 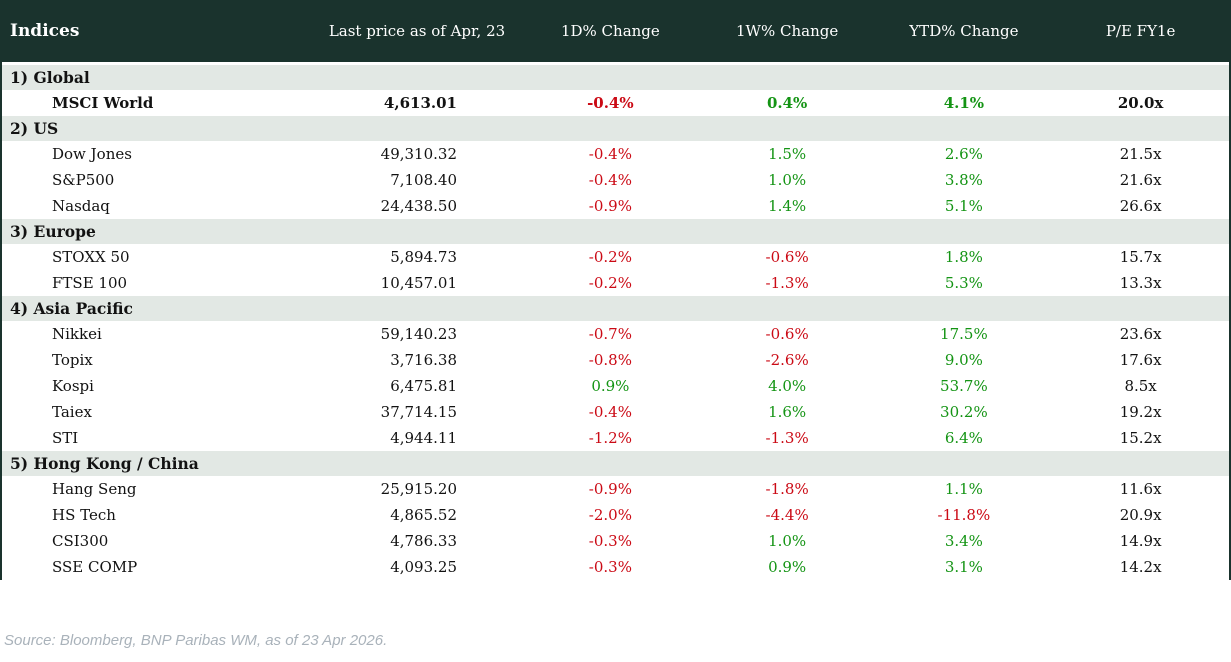 I want to click on change-ytd-cell: 3.8%, so click(x=963, y=180).